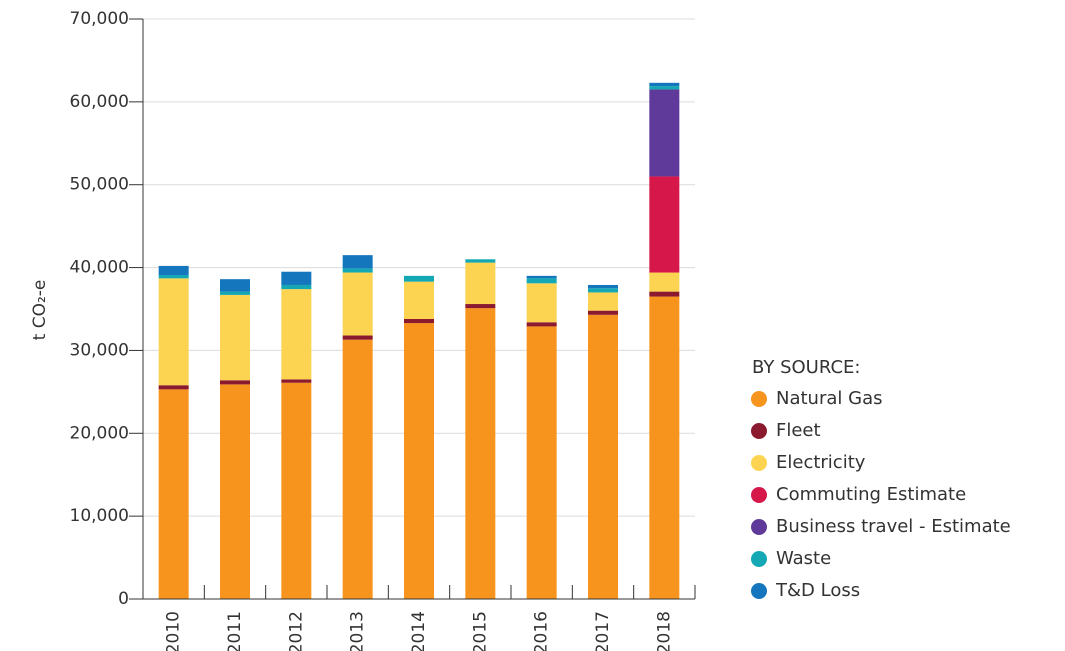 Image resolution: width=1065 pixels, height=651 pixels. What do you see at coordinates (99, 268) in the screenshot?
I see `y-tick-label: 40,000` at bounding box center [99, 268].